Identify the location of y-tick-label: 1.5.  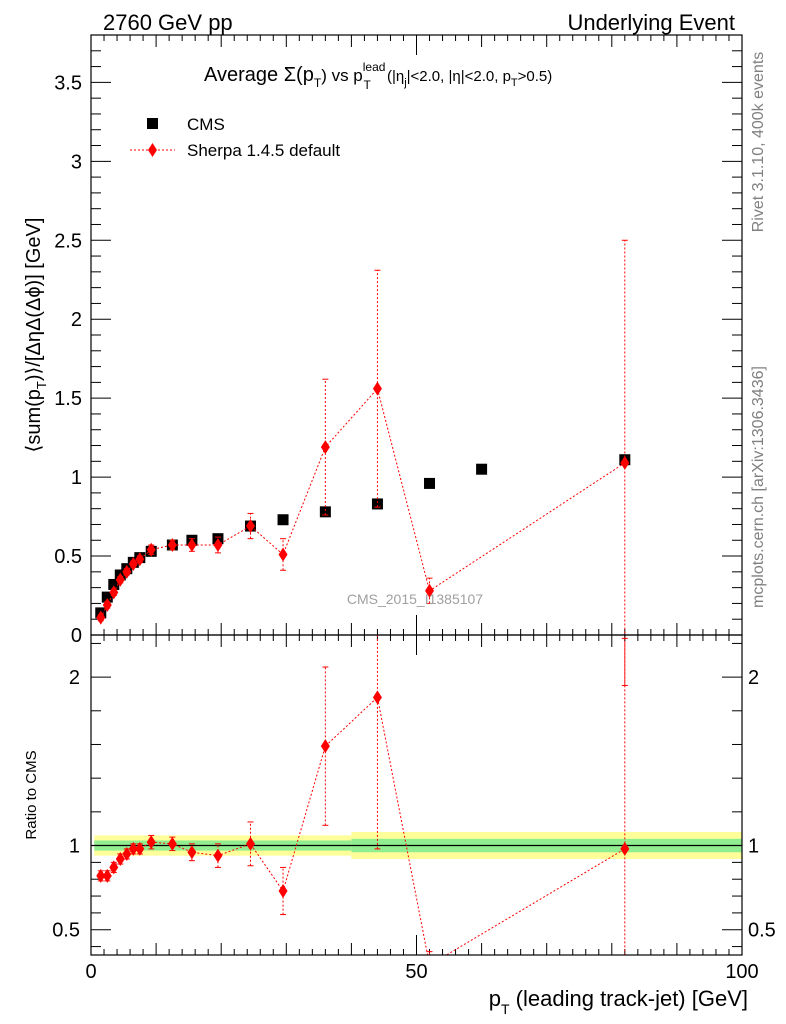
(68, 399).